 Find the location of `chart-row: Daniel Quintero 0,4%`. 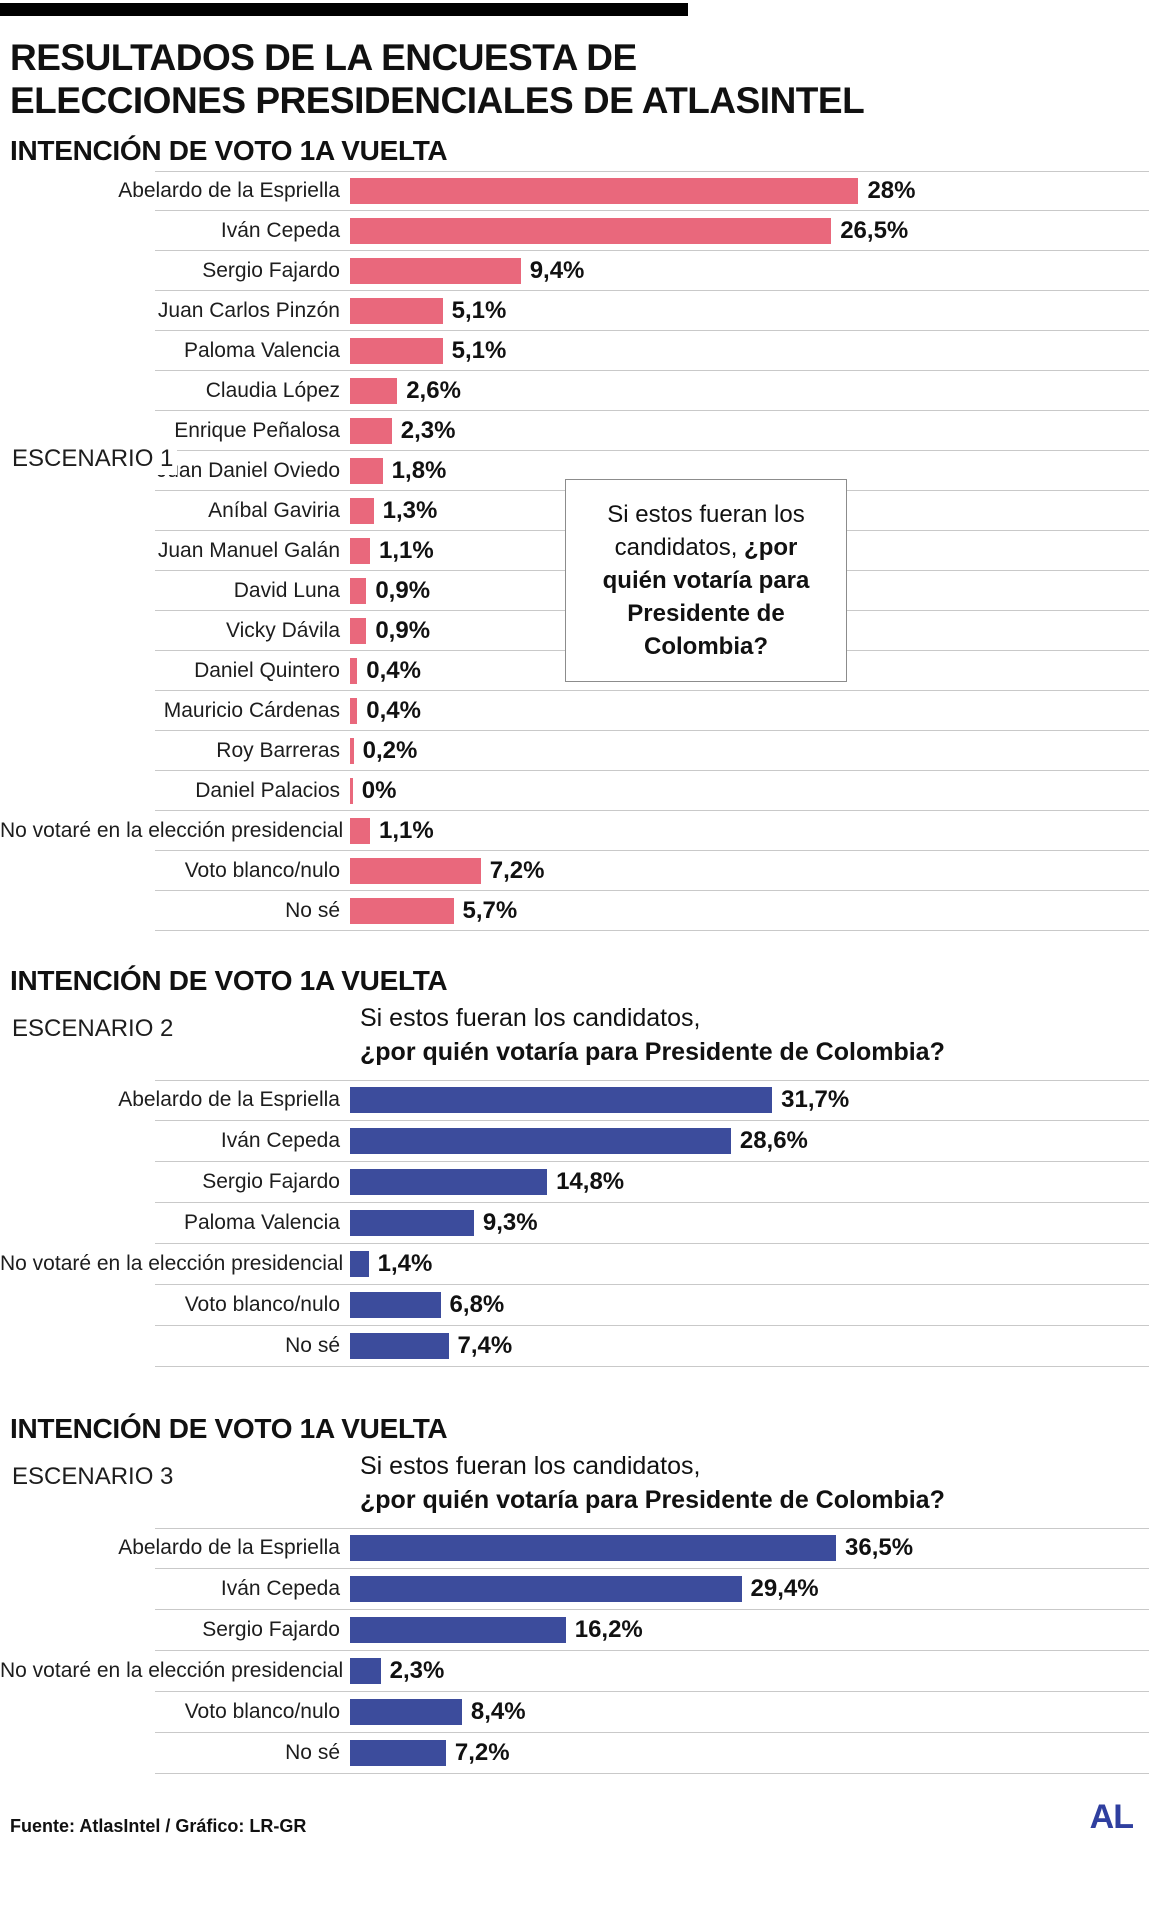

chart-row: Daniel Quintero 0,4% is located at coordinates (574, 671).